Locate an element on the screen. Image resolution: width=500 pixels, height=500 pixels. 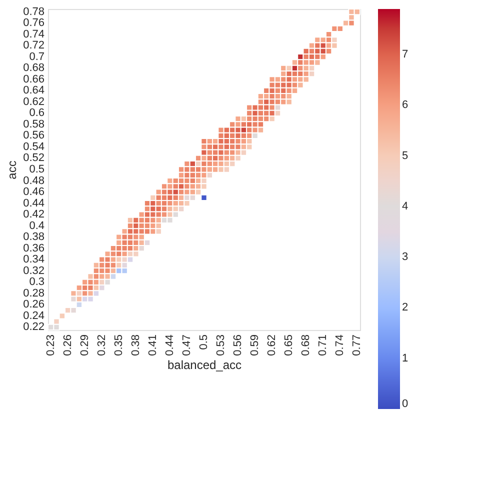
y-tick-label: 0.48 is located at coordinates (33, 180).